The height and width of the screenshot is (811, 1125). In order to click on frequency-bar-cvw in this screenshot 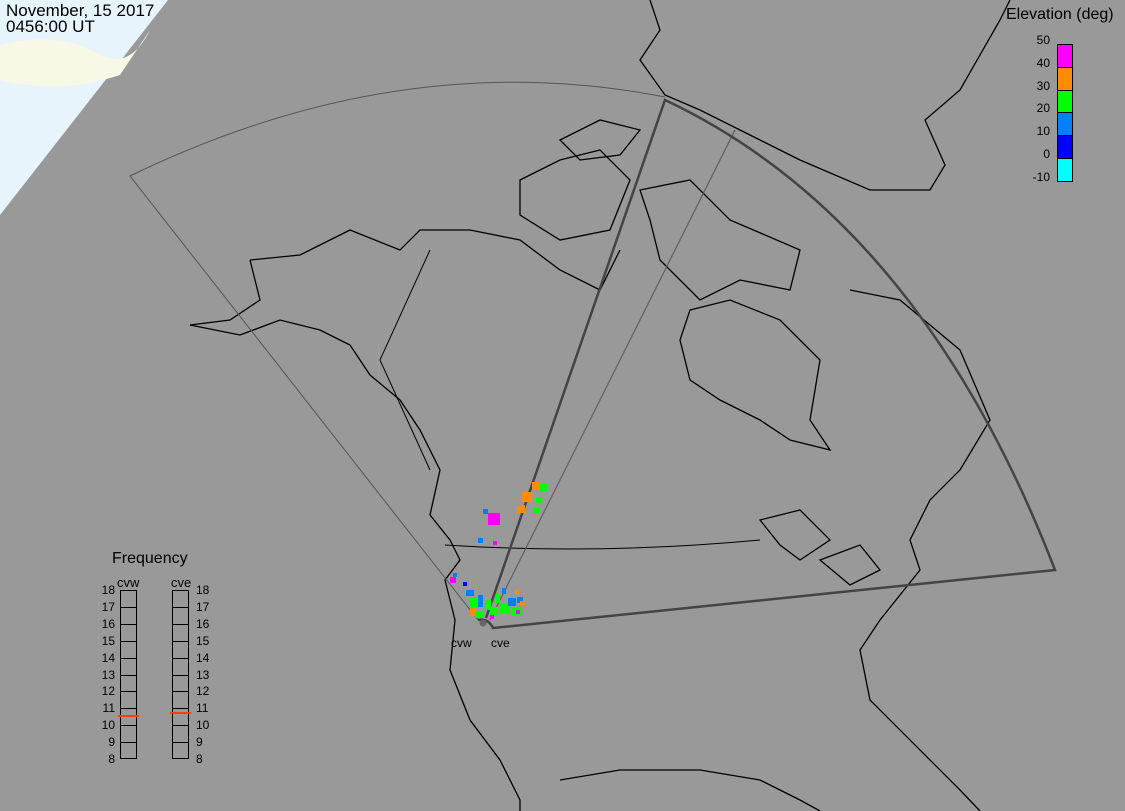, I will do `click(128, 674)`.